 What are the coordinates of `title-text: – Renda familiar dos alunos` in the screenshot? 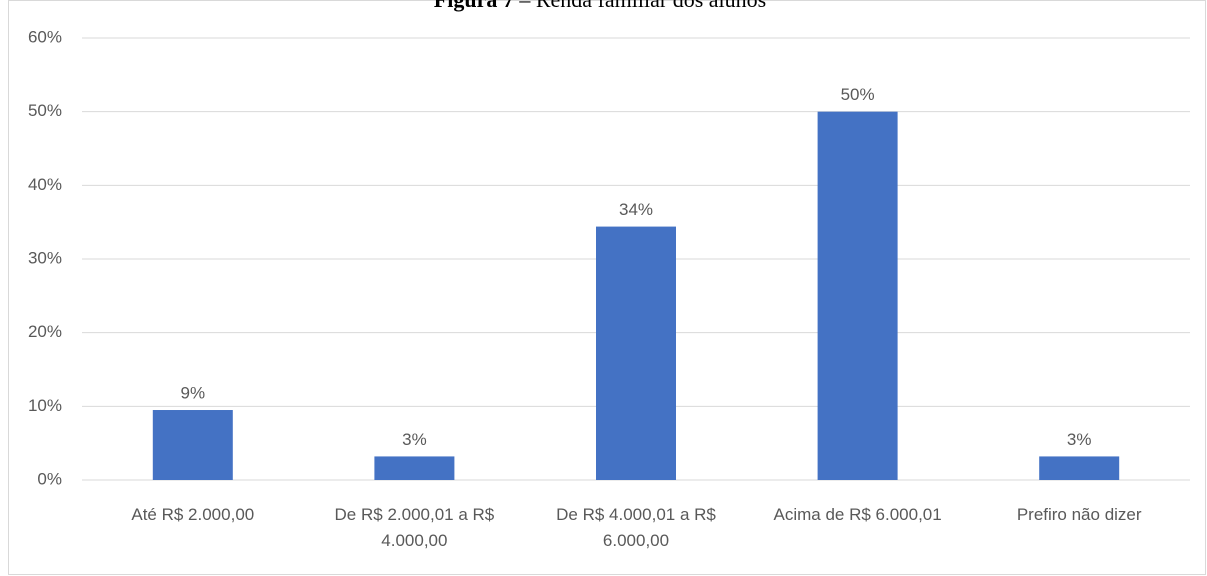 It's located at (642, 6).